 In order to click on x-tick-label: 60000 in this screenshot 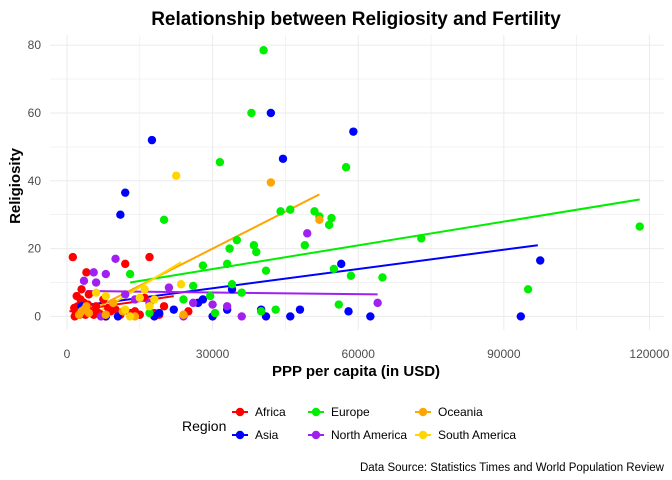, I will do `click(359, 354)`.